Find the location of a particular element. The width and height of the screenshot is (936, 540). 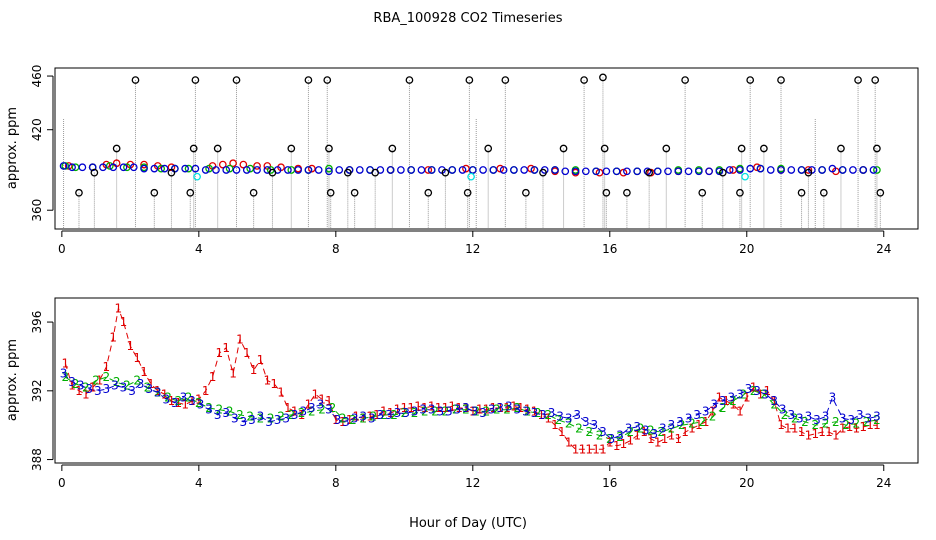

top-y-tick-label: 360 is located at coordinates (37, 210).